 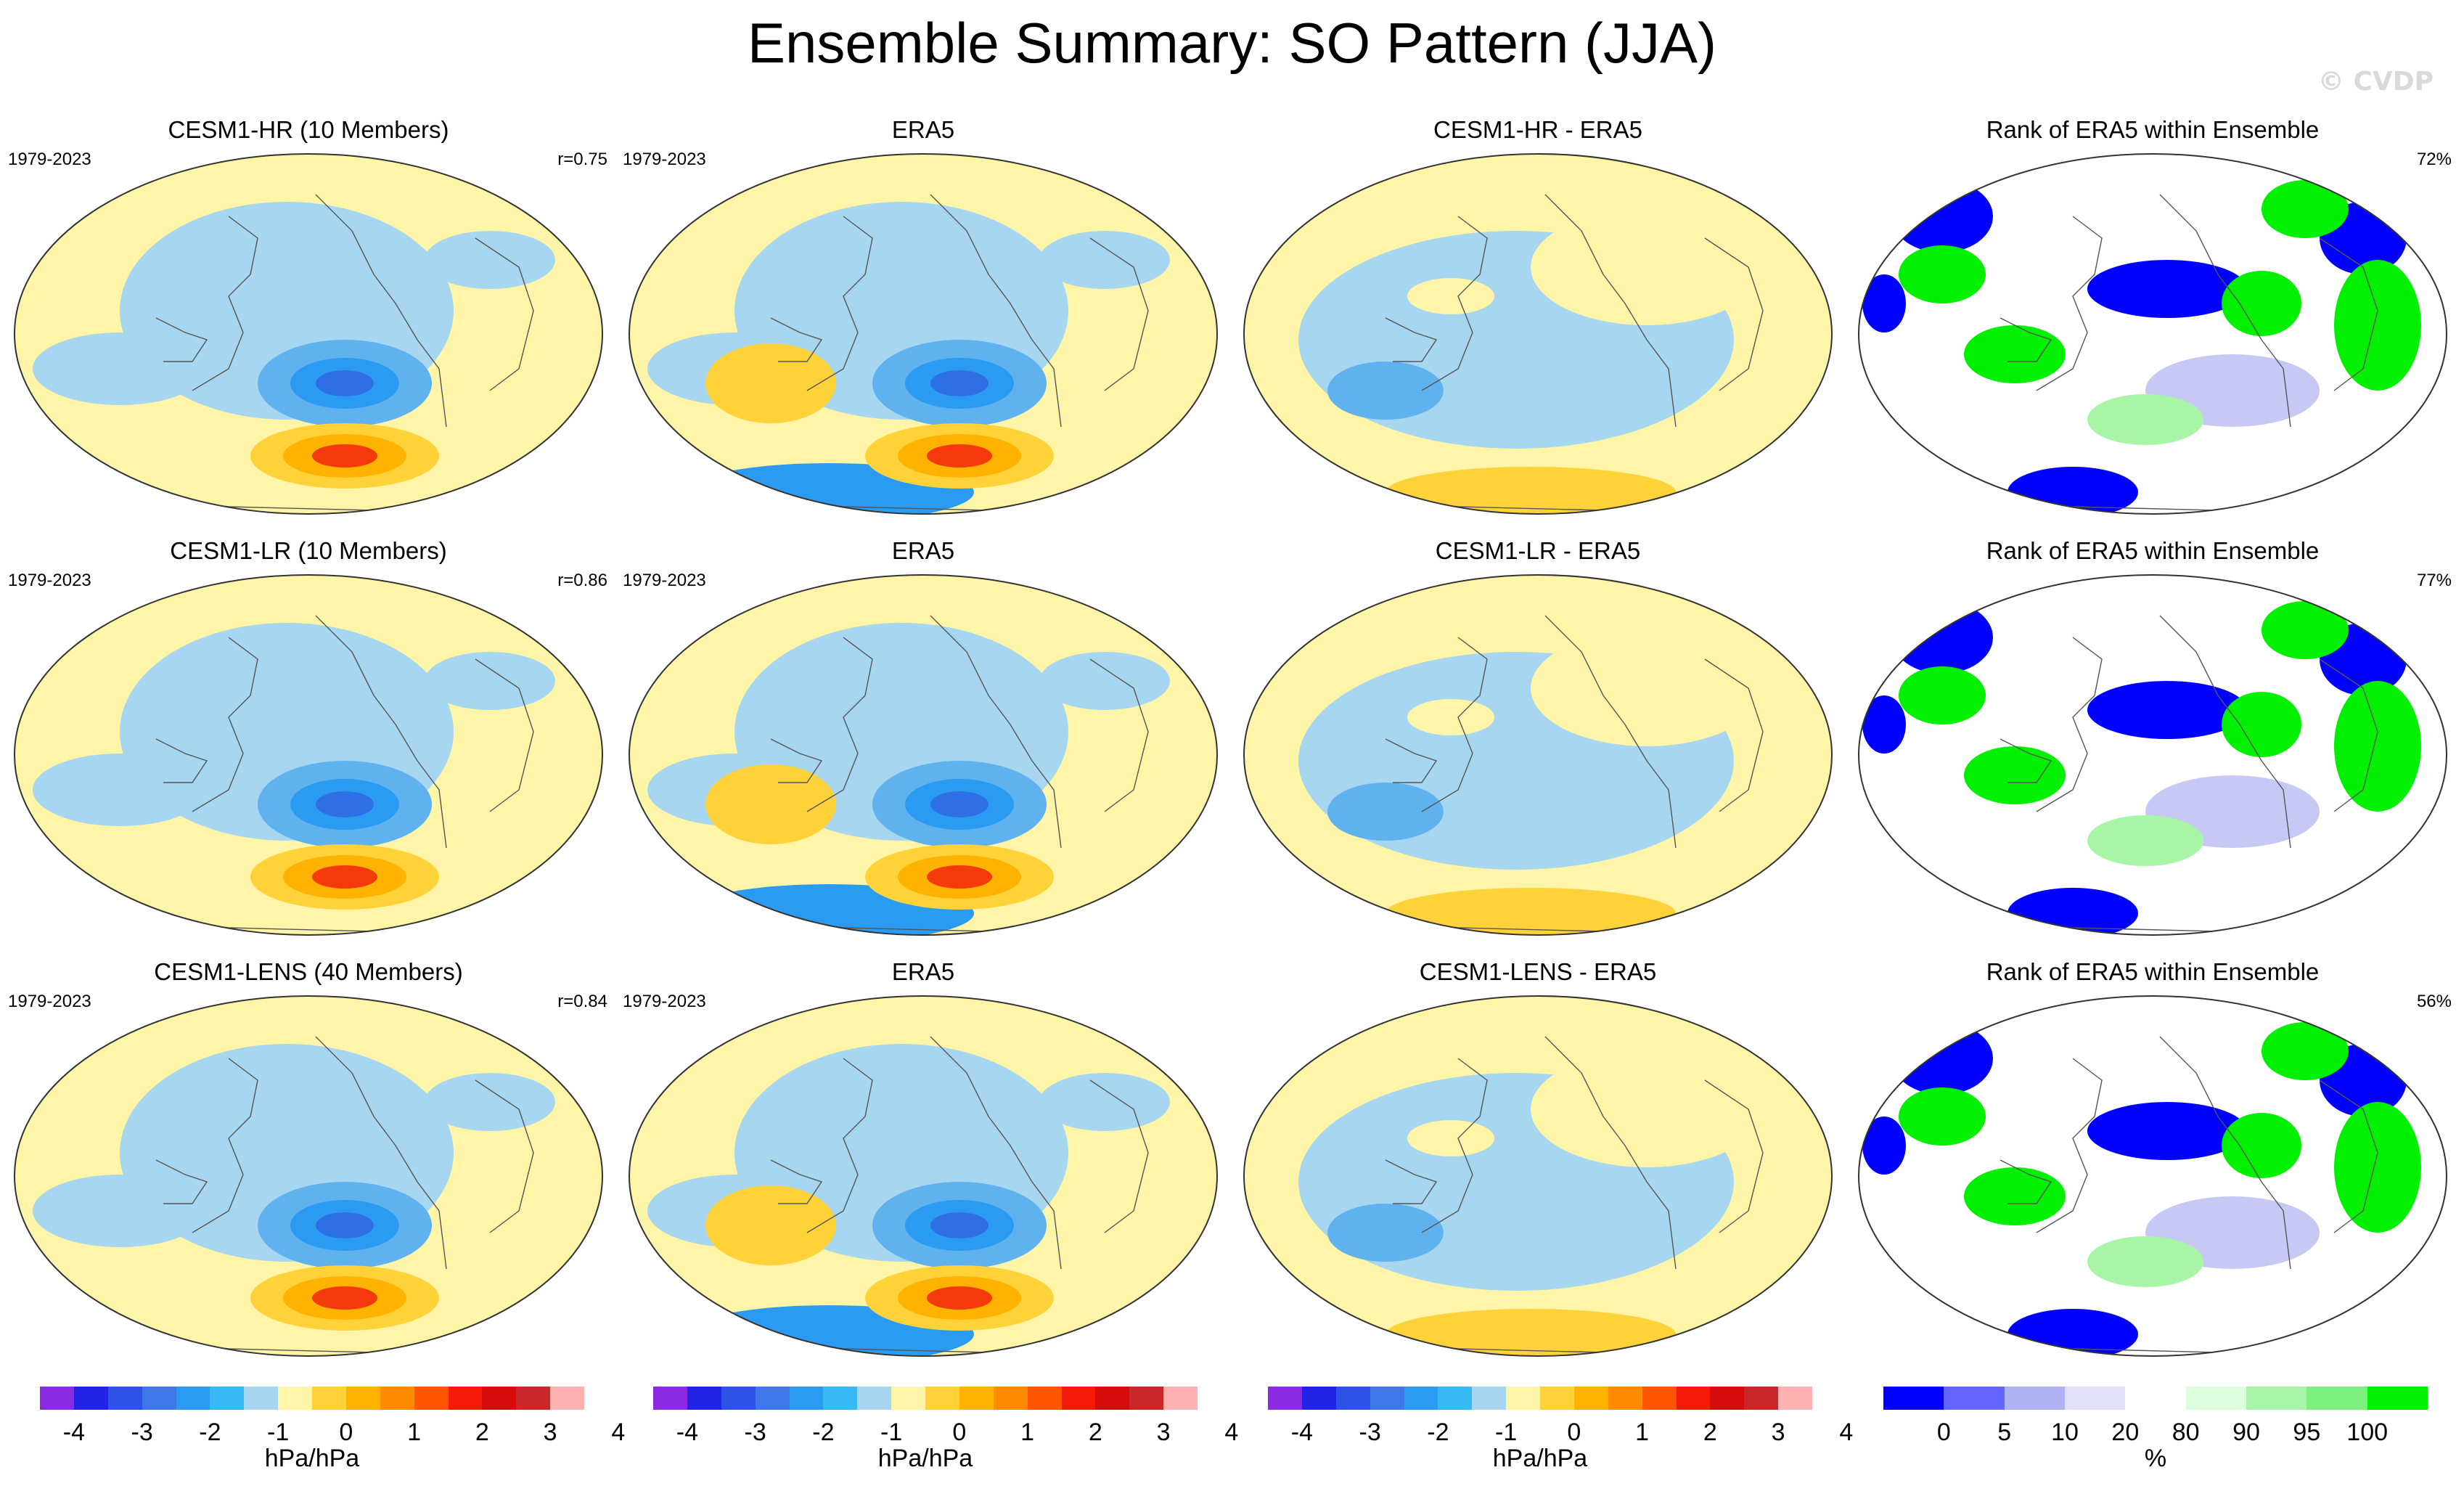 What do you see at coordinates (2125, 1432) in the screenshot?
I see `colorbar-tick-label: 20` at bounding box center [2125, 1432].